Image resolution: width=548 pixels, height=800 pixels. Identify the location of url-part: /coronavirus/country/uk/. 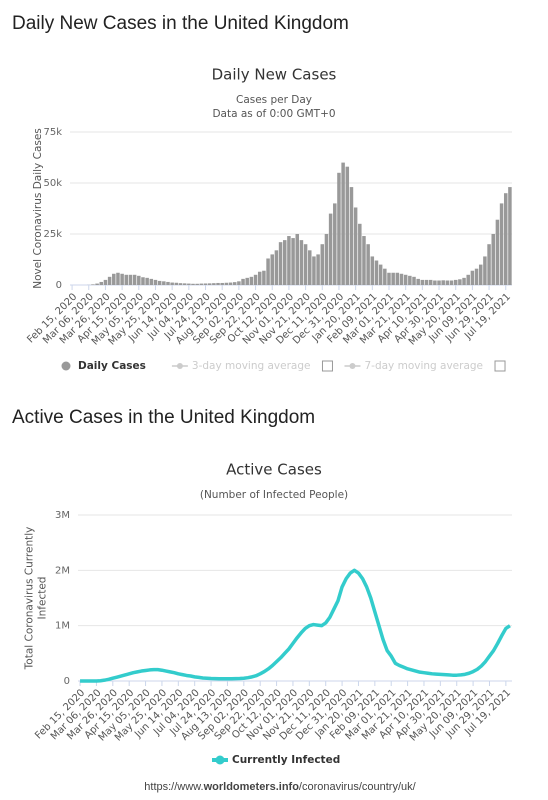
(358, 787).